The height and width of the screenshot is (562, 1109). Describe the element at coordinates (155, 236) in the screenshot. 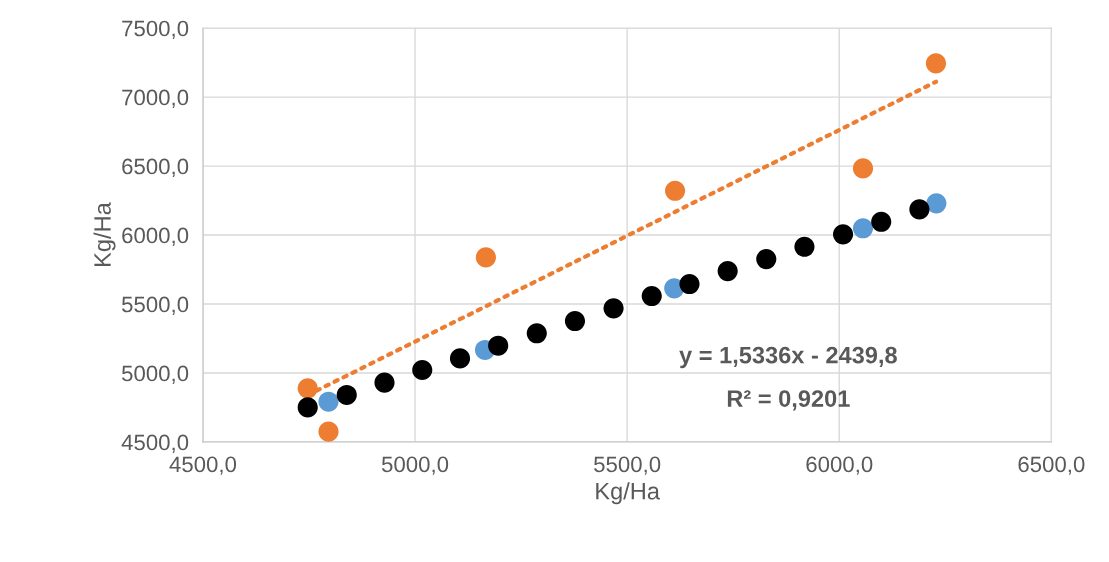

I see `y-tick-label: 6000,0` at that location.